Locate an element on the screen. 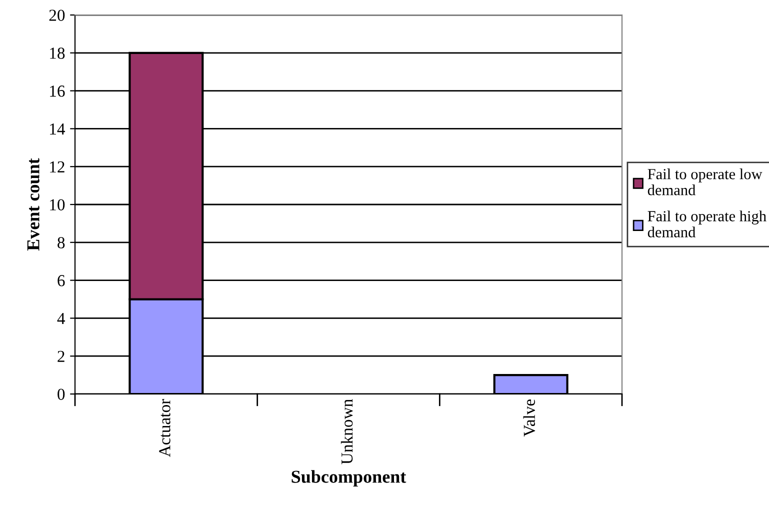 The image size is (769, 519). y-tick-label: 10 is located at coordinates (57, 204).